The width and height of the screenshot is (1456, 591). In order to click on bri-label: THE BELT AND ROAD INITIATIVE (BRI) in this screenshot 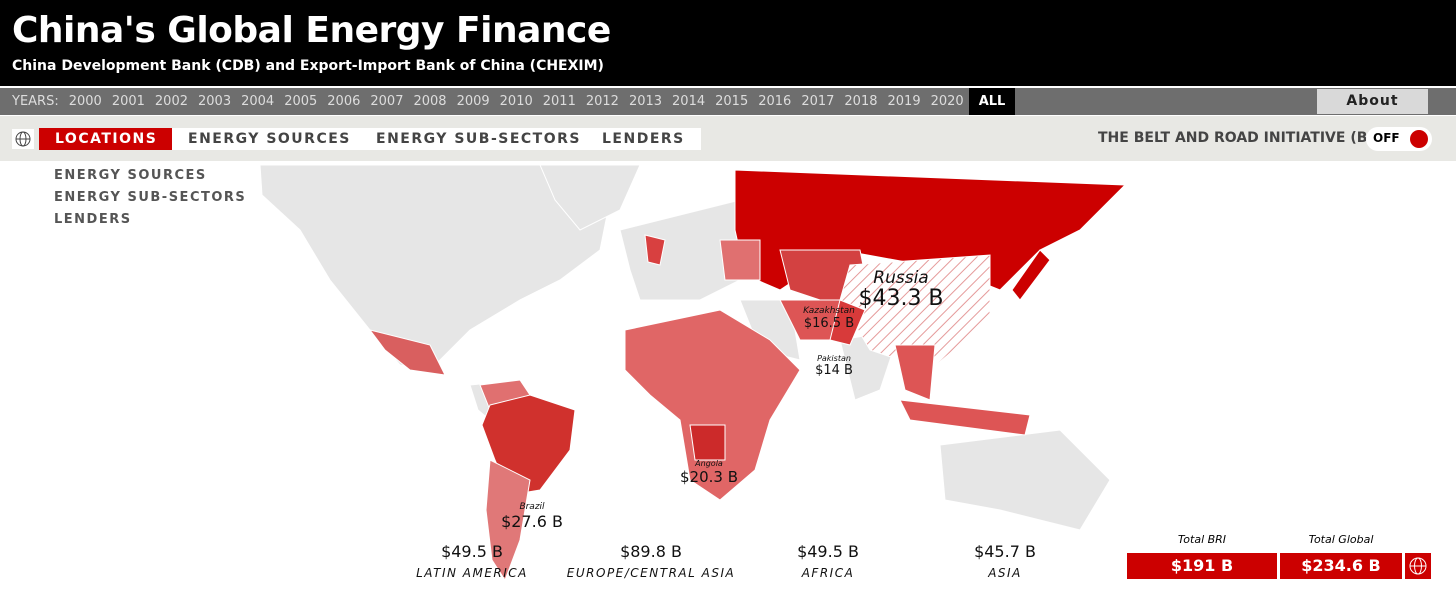, I will do `click(1244, 138)`.